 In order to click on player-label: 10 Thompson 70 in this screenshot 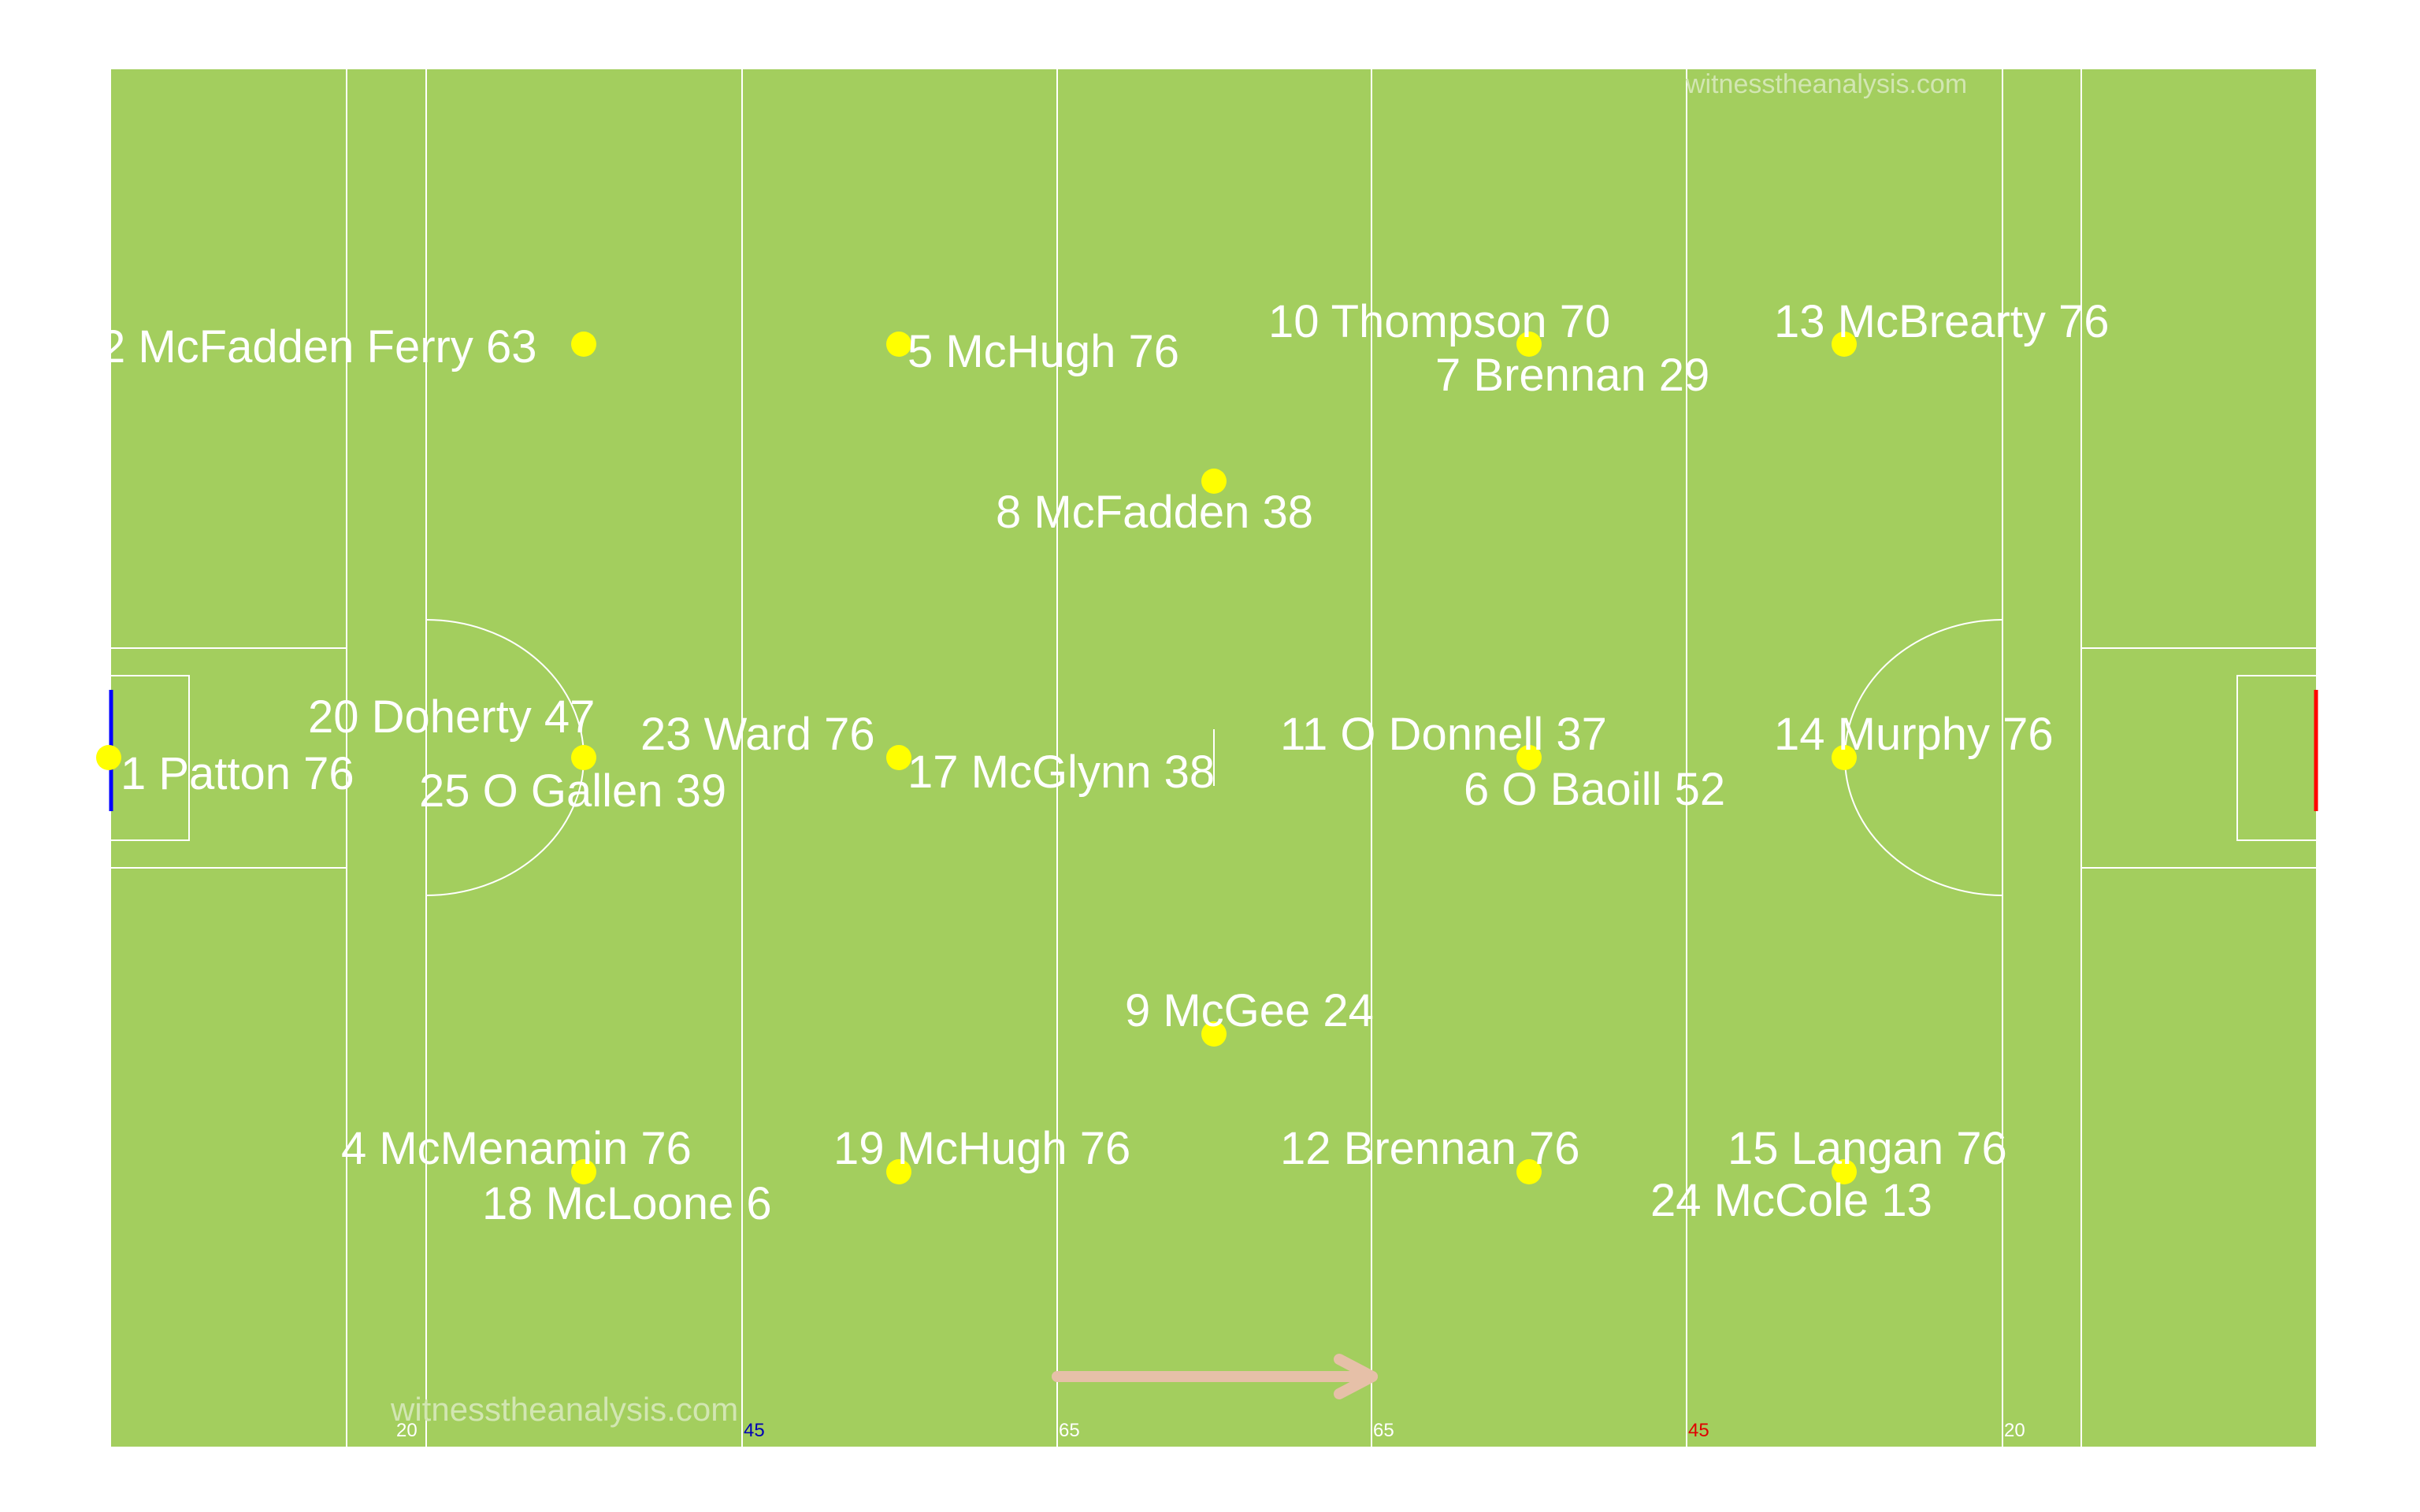, I will do `click(1439, 321)`.